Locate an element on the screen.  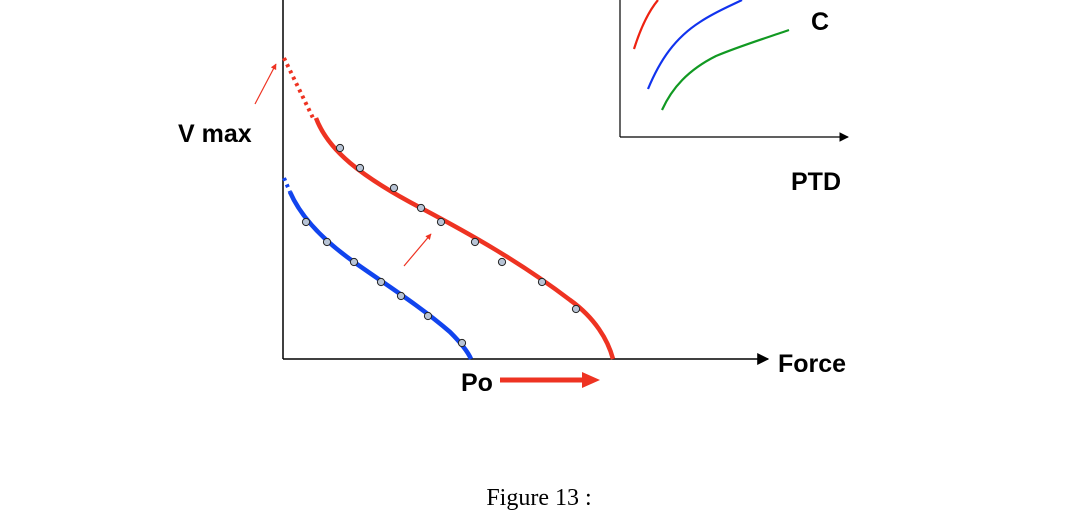
inset-blue-curve is located at coordinates (694, 45).